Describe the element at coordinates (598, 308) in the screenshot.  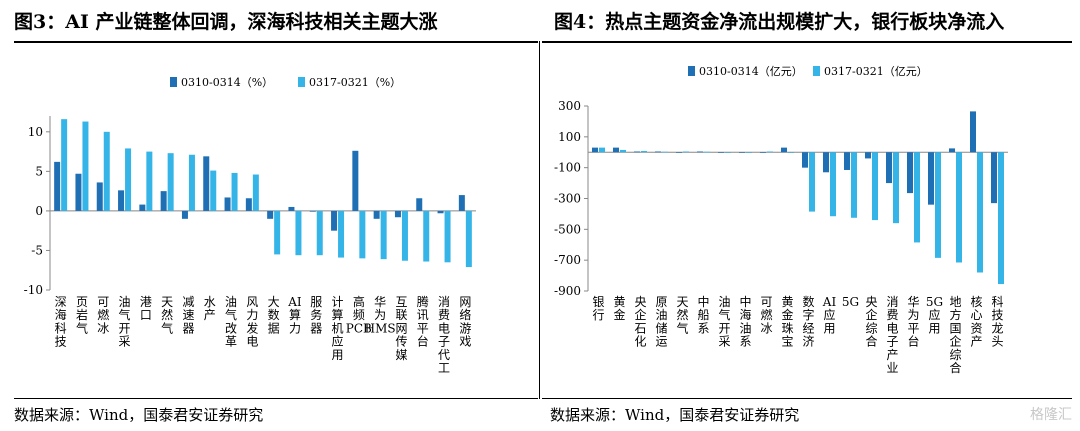
I see `right-category-label: 银行` at that location.